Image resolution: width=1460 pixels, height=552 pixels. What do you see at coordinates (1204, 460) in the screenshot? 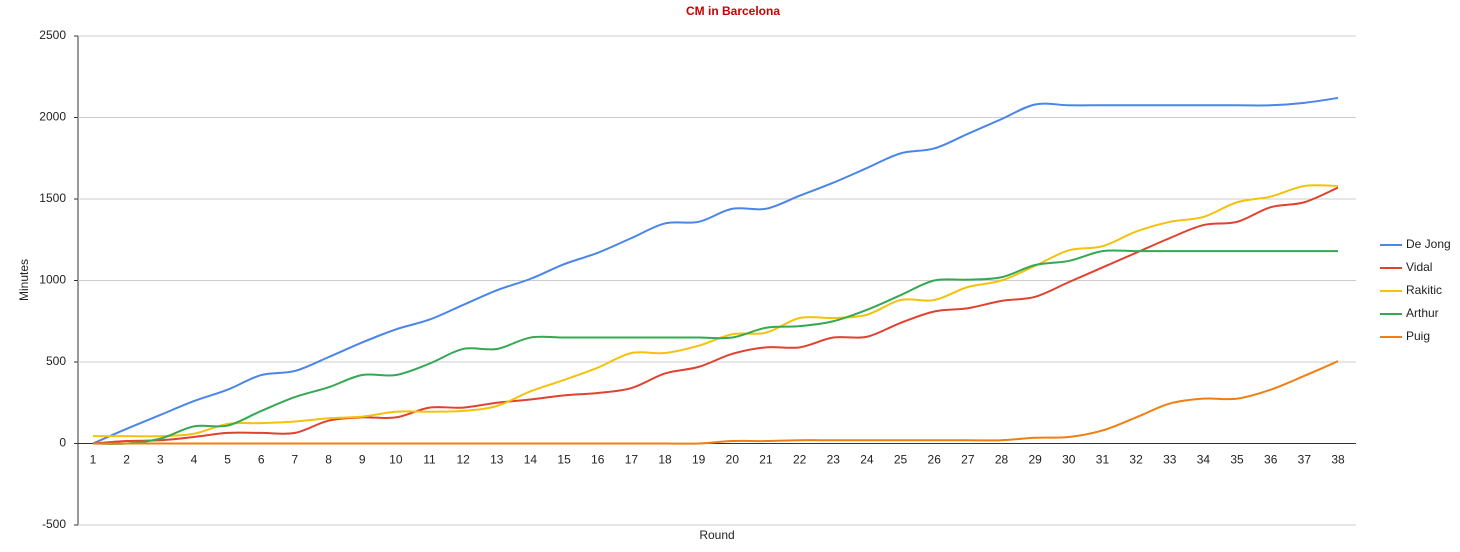
I see `x-tick-label: 34` at bounding box center [1204, 460].